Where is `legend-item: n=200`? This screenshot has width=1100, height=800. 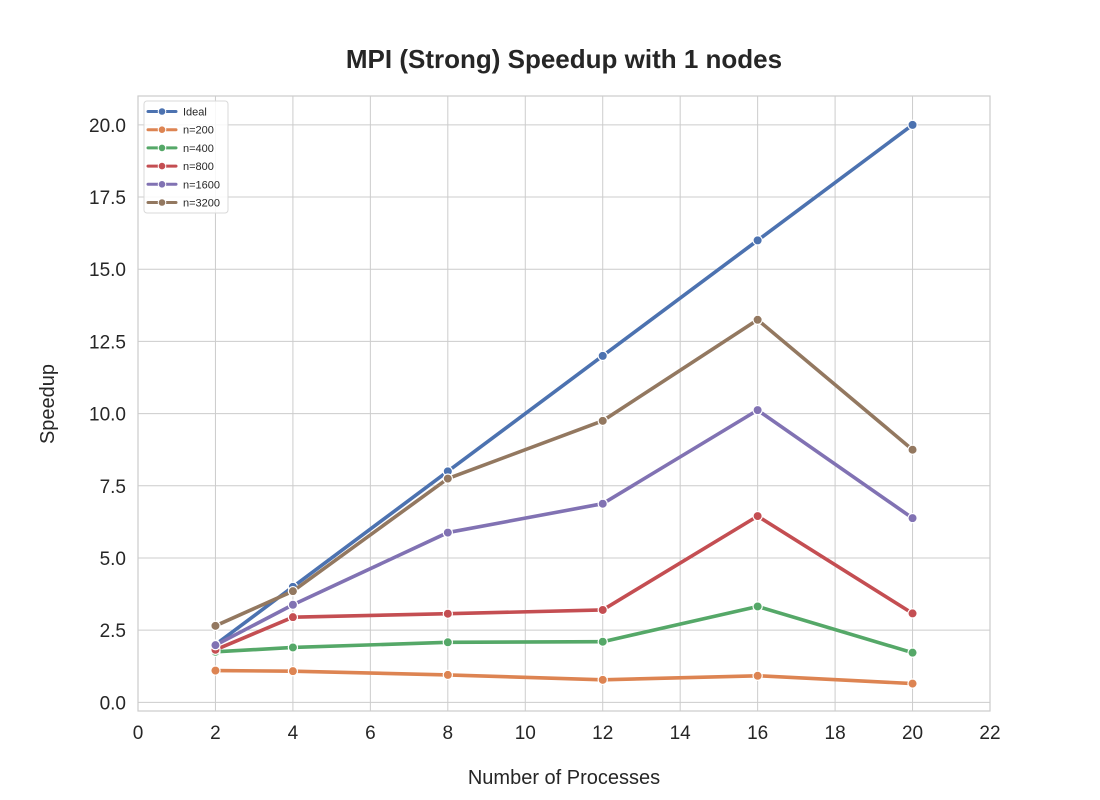
legend-item: n=200 is located at coordinates (180, 131).